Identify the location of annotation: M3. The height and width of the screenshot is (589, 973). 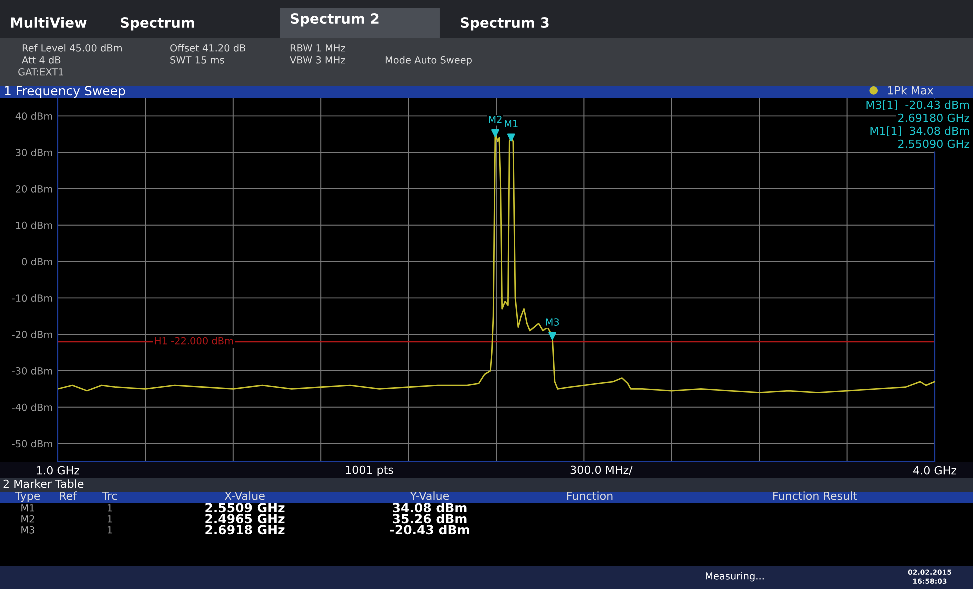
(553, 322).